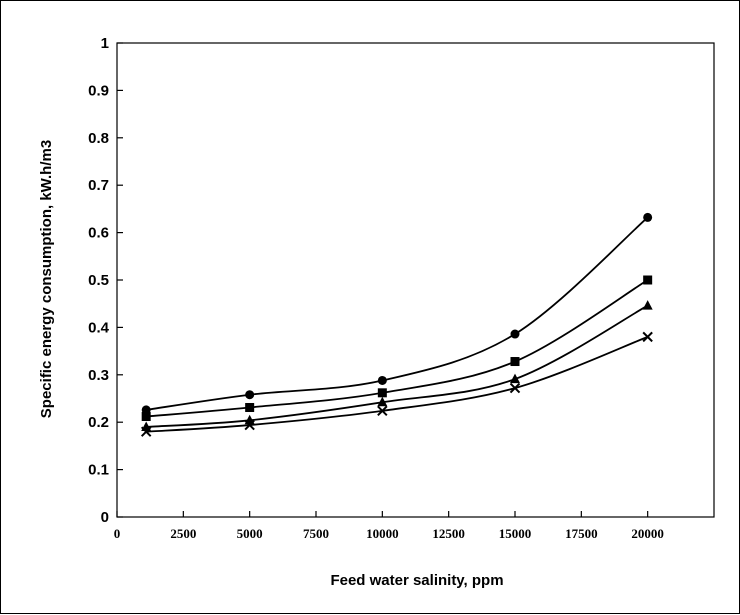  What do you see at coordinates (98, 185) in the screenshot?
I see `y-tick-label: 0.7` at bounding box center [98, 185].